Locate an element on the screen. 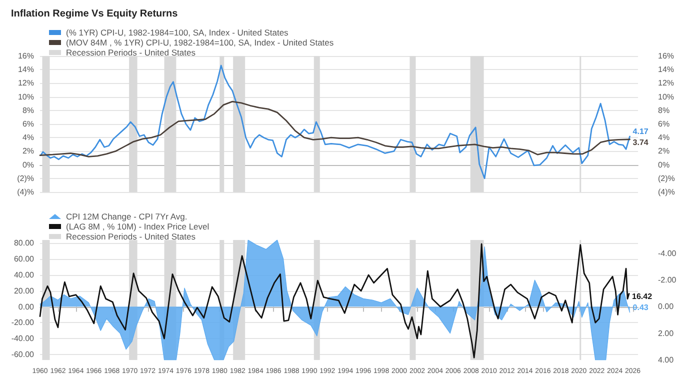 The image size is (680, 380). data-label: 4.17 is located at coordinates (640, 131).